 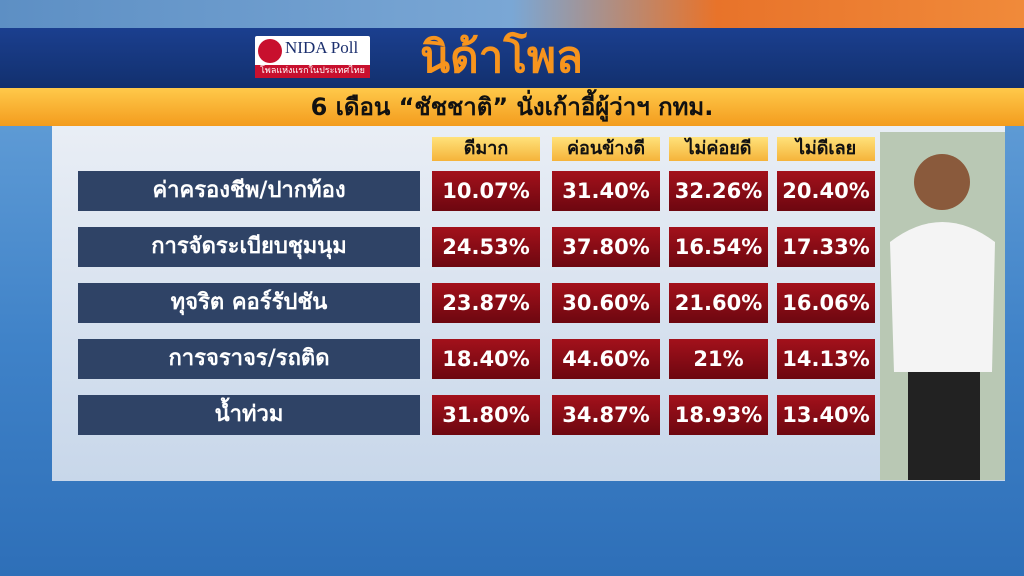 What do you see at coordinates (718, 191) in the screenshot?
I see `value-cell: 32.26%` at bounding box center [718, 191].